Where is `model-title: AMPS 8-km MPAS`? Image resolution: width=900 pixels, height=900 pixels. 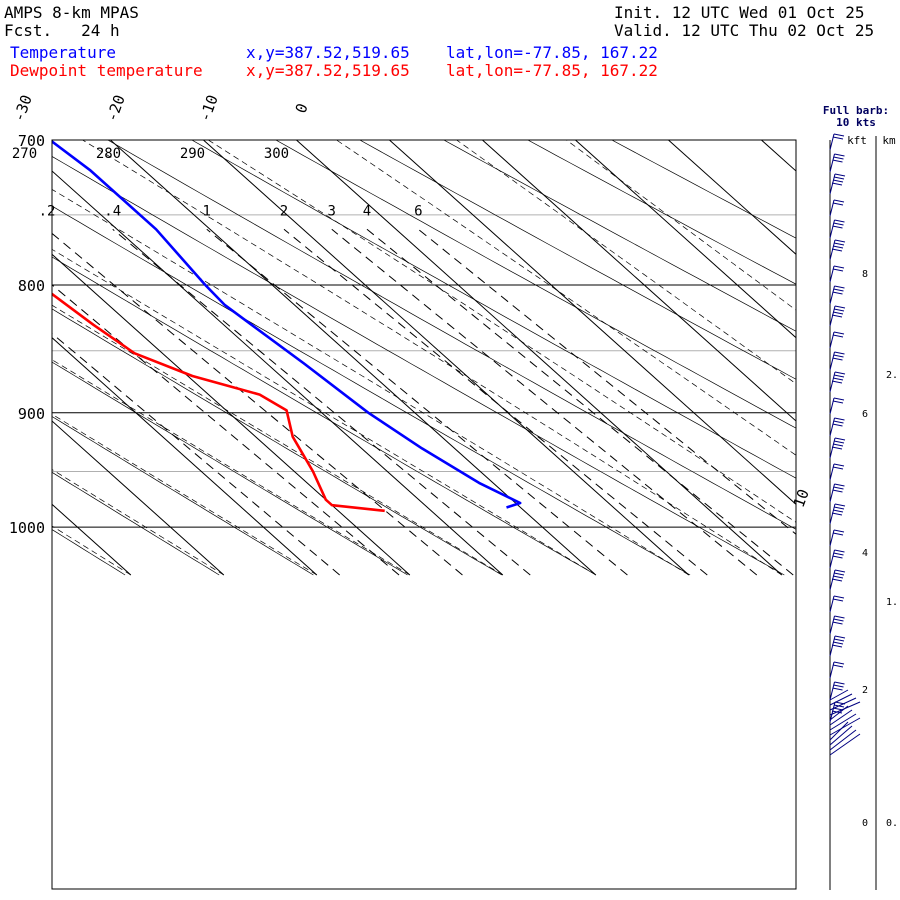
model-title: AMPS 8-km MPAS is located at coordinates (71, 12).